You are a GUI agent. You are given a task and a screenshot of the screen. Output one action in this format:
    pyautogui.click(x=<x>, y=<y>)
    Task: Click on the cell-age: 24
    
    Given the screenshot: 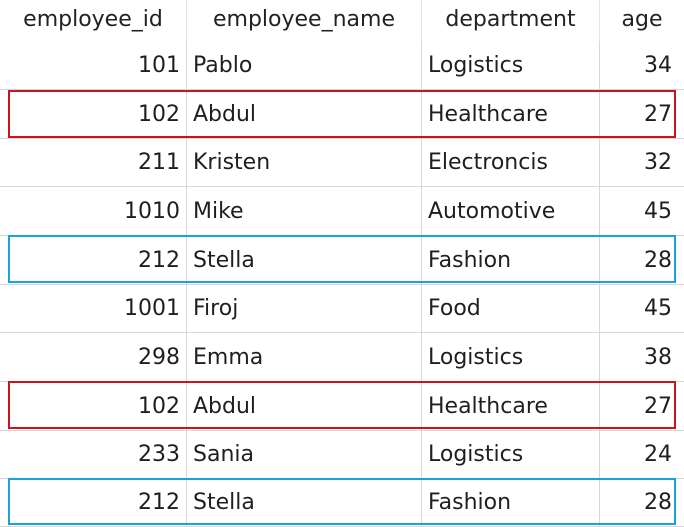 What is the action you would take?
    pyautogui.click(x=642, y=455)
    